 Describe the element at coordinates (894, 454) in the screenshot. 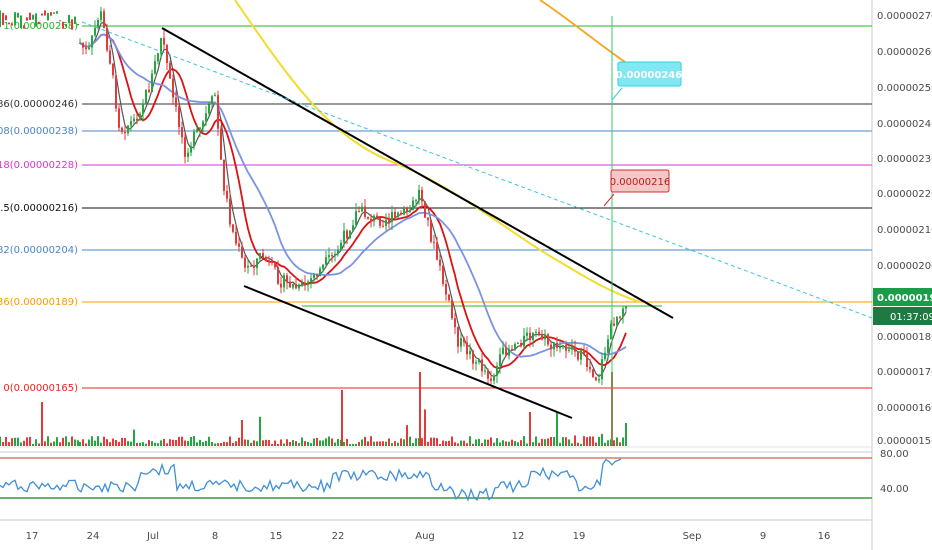

I see `rsi-tick: 80.00` at that location.